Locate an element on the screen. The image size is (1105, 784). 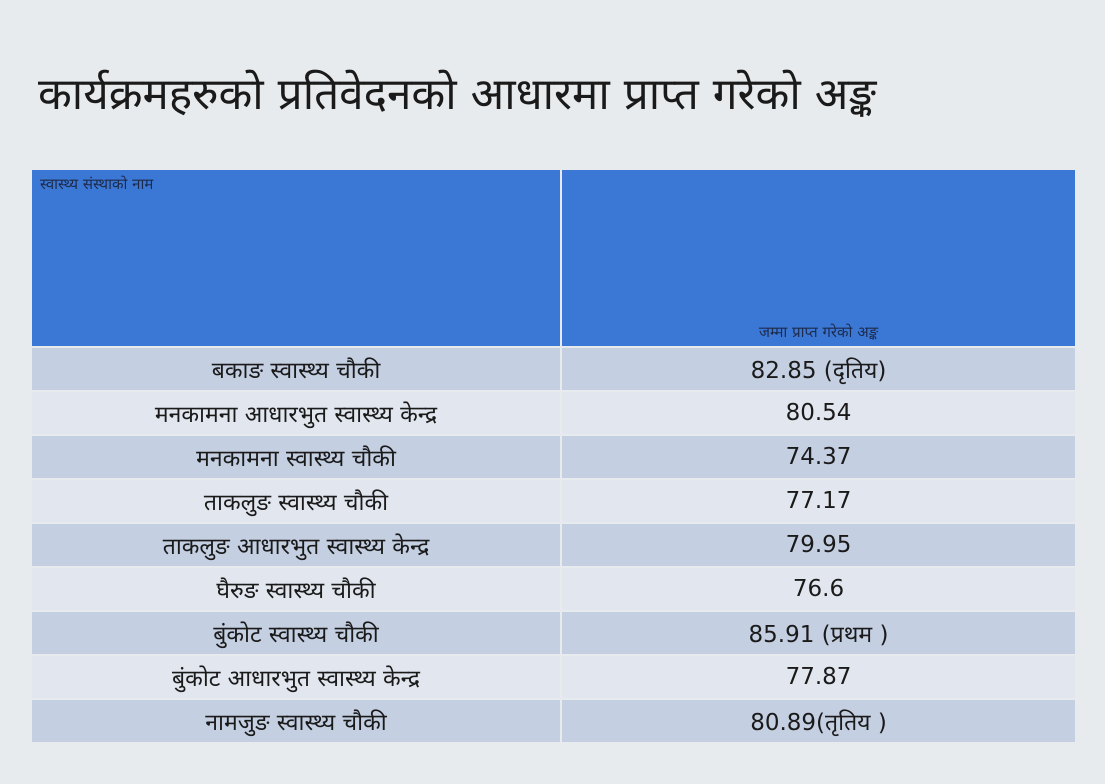
score: 80.89(तृतिय ) is located at coordinates (818, 721).